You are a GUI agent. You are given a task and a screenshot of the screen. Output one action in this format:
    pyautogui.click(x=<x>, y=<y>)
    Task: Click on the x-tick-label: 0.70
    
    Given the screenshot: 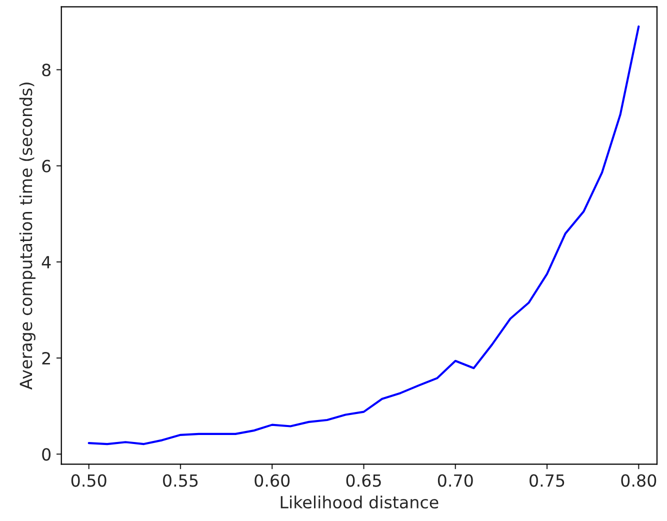 What is the action you would take?
    pyautogui.click(x=455, y=480)
    